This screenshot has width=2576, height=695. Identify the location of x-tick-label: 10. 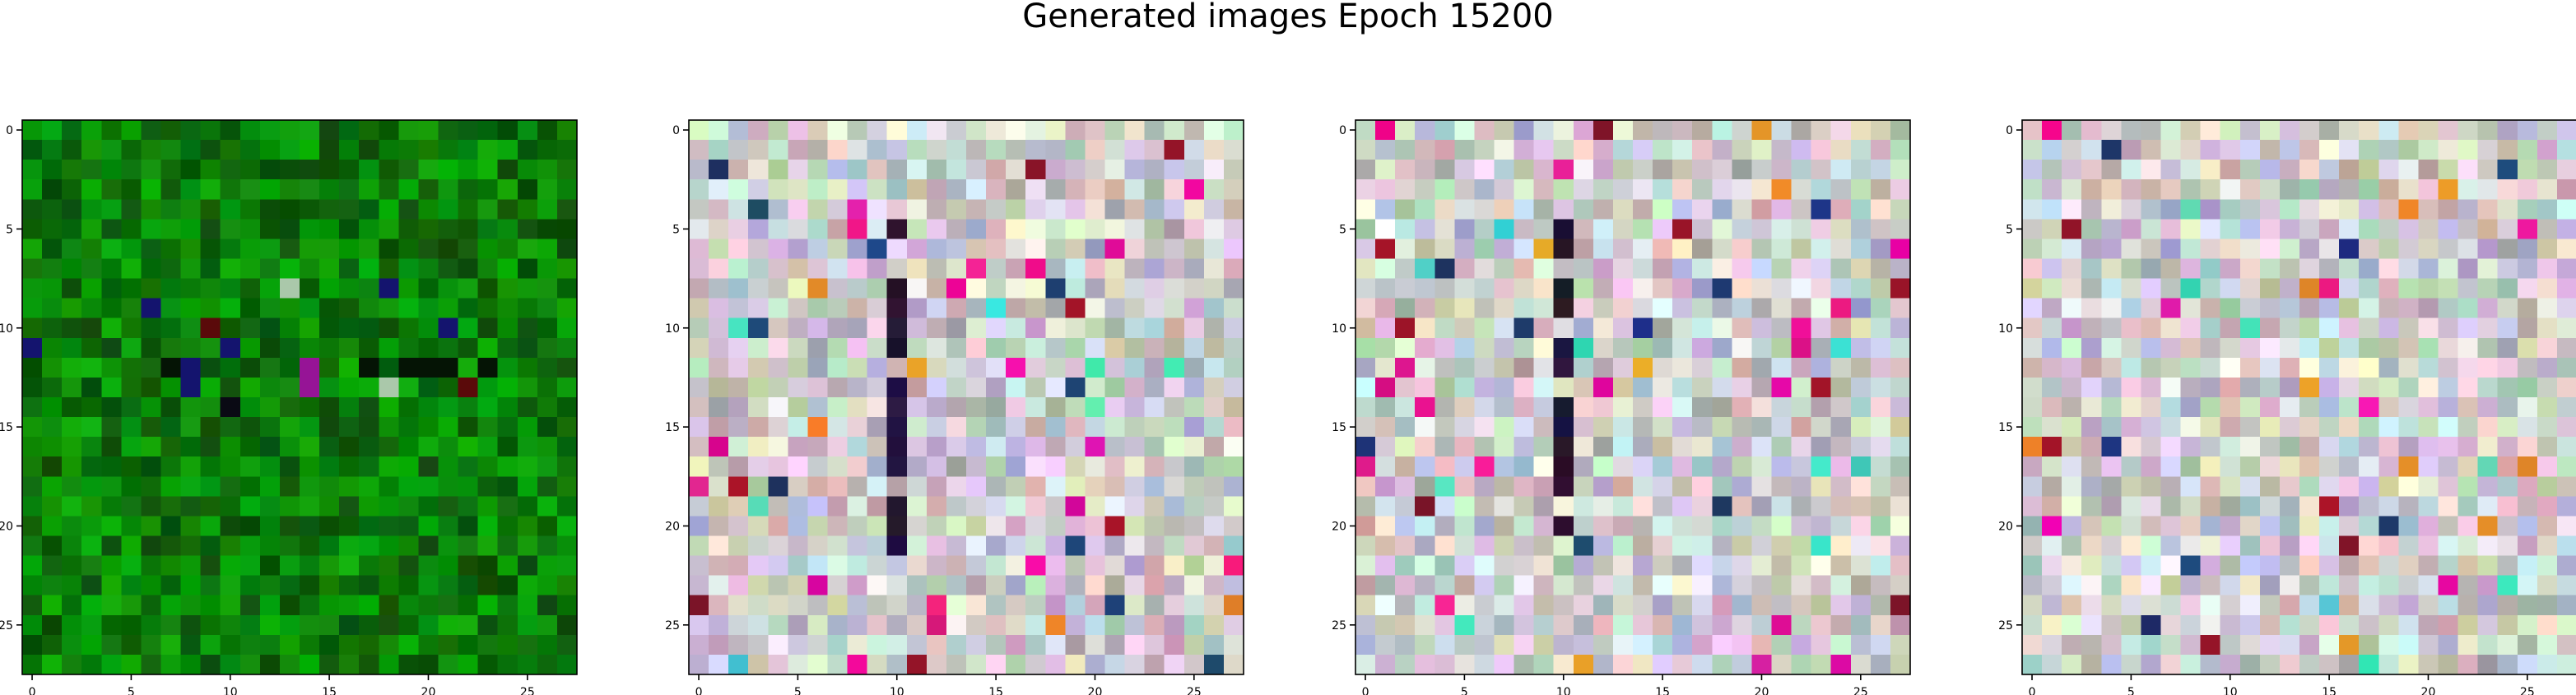
(2230, 690).